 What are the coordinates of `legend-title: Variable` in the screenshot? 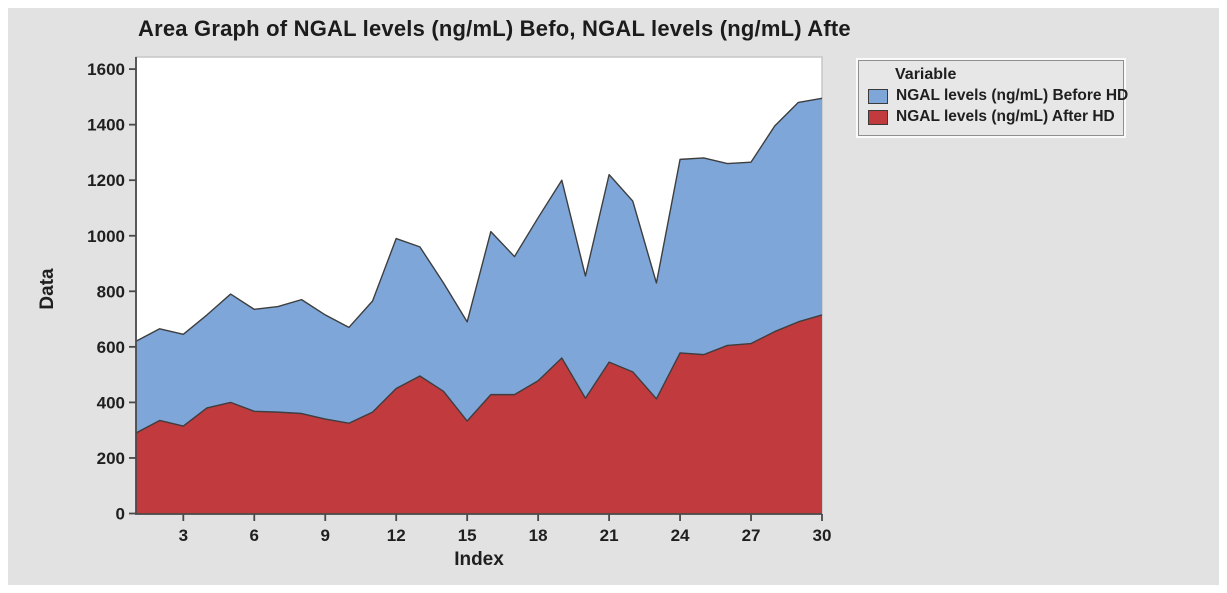 It's located at (926, 74).